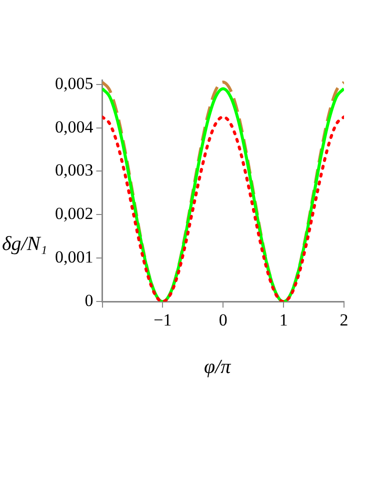 This screenshot has height=484, width=374. What do you see at coordinates (74, 126) in the screenshot?
I see `y-tick-label: 0,004` at bounding box center [74, 126].